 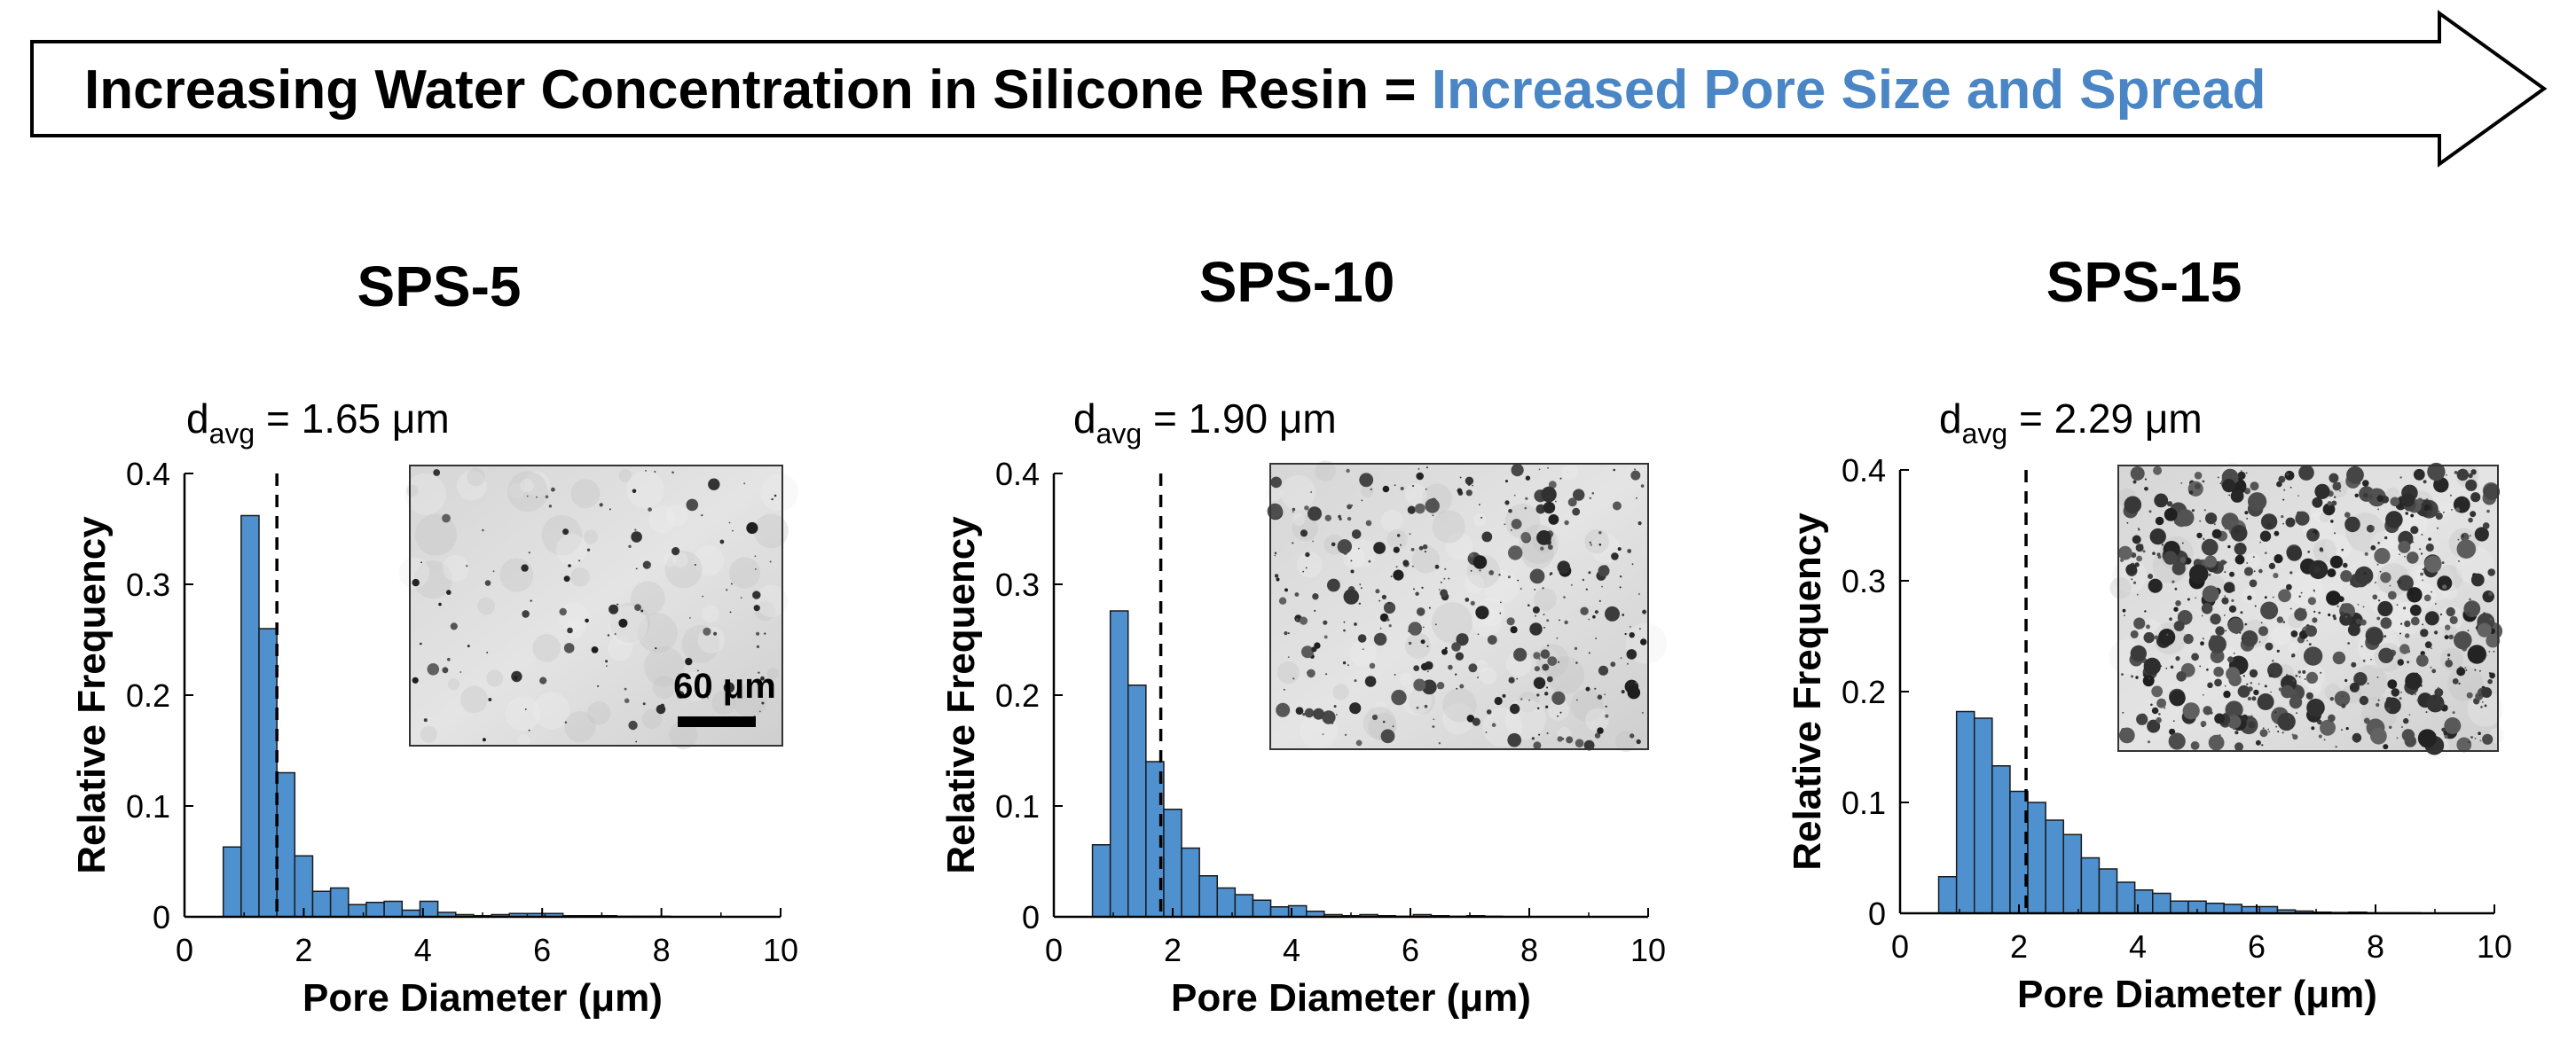 What do you see at coordinates (1244, 906) in the screenshot?
I see `histogram-bar` at bounding box center [1244, 906].